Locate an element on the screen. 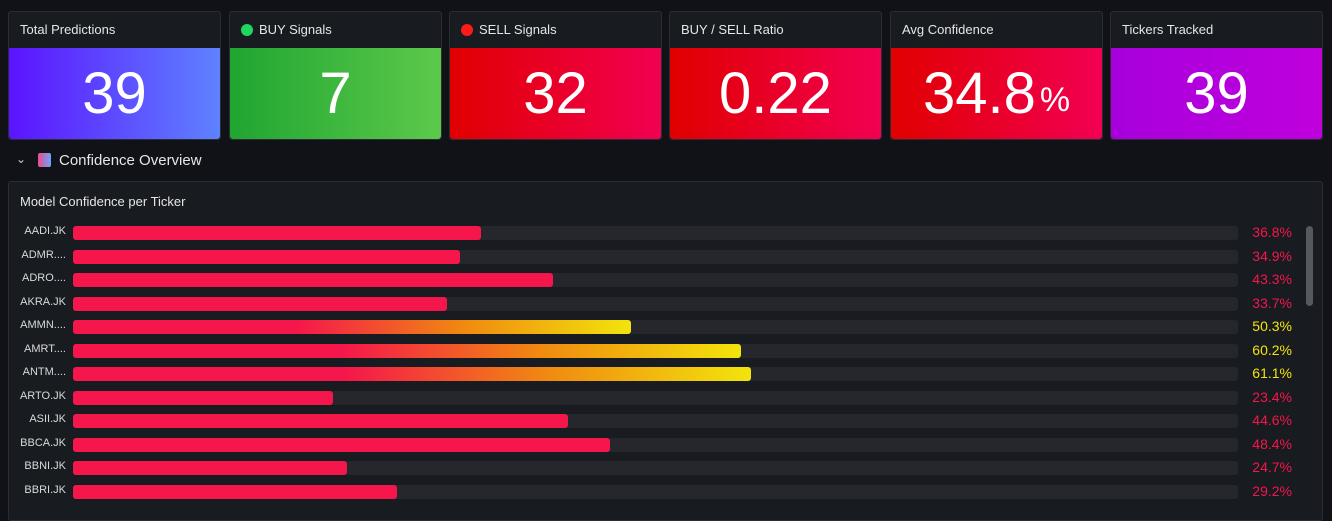 Image resolution: width=1332 pixels, height=521 pixels. stat-value: 7 is located at coordinates (335, 93).